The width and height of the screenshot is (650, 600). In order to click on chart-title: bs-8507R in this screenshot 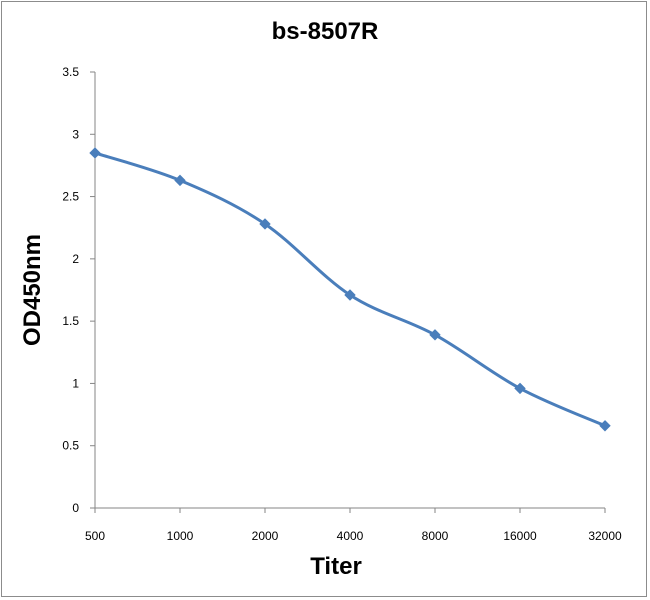, I will do `click(325, 31)`.